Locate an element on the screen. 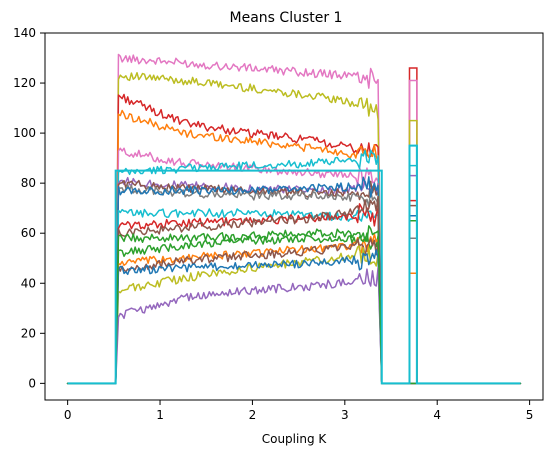 The image size is (555, 459). y-tick-label: 60 is located at coordinates (28, 233).